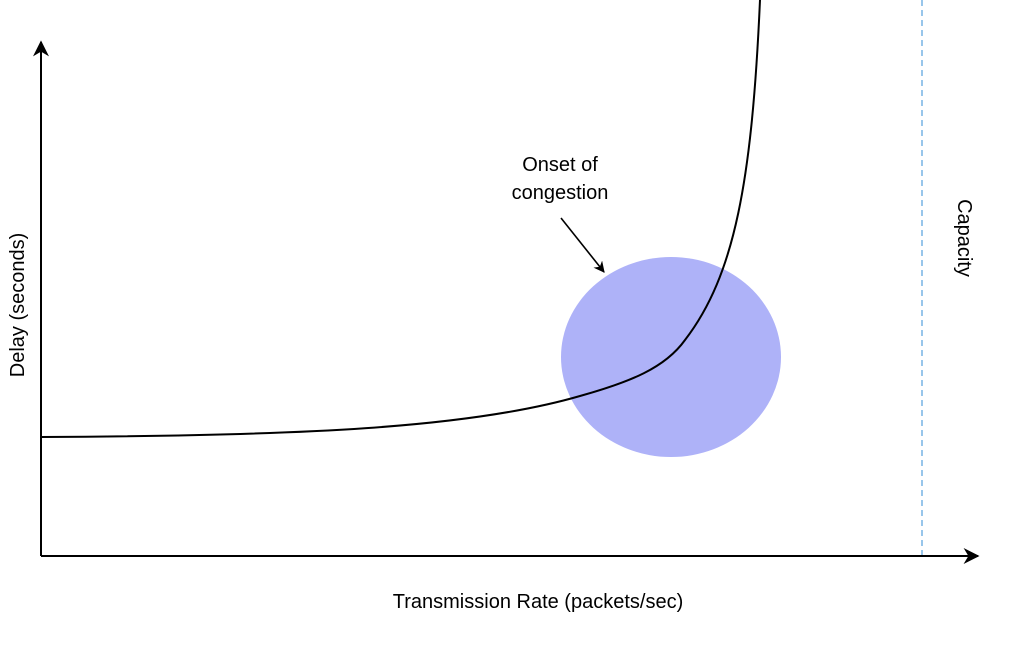 The width and height of the screenshot is (1016, 660). I want to click on y-axis-label: Delay (seconds), so click(18, 305).